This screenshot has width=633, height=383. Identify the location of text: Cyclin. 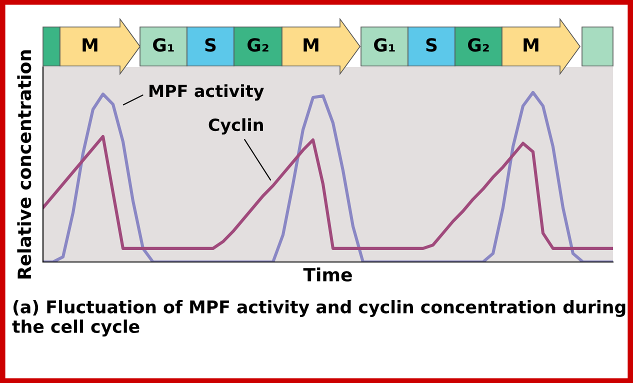
(235, 126).